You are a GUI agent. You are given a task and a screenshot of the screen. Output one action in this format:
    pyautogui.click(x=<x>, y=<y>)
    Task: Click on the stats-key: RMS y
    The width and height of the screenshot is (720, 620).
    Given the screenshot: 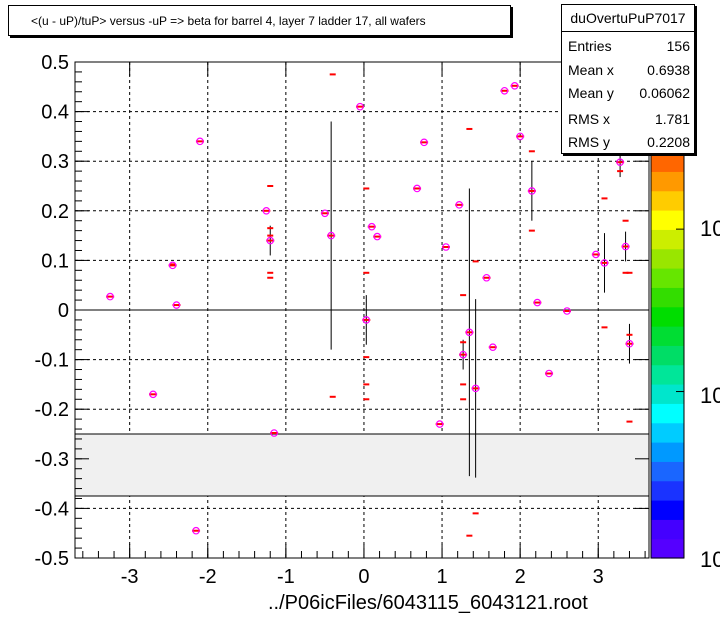 What is the action you would take?
    pyautogui.click(x=589, y=142)
    